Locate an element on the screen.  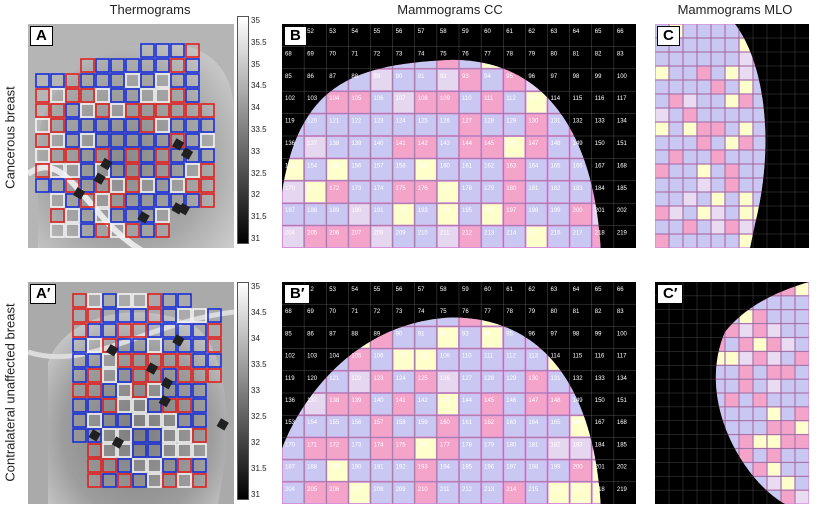
grid-number: 100 is located at coordinates (622, 334).